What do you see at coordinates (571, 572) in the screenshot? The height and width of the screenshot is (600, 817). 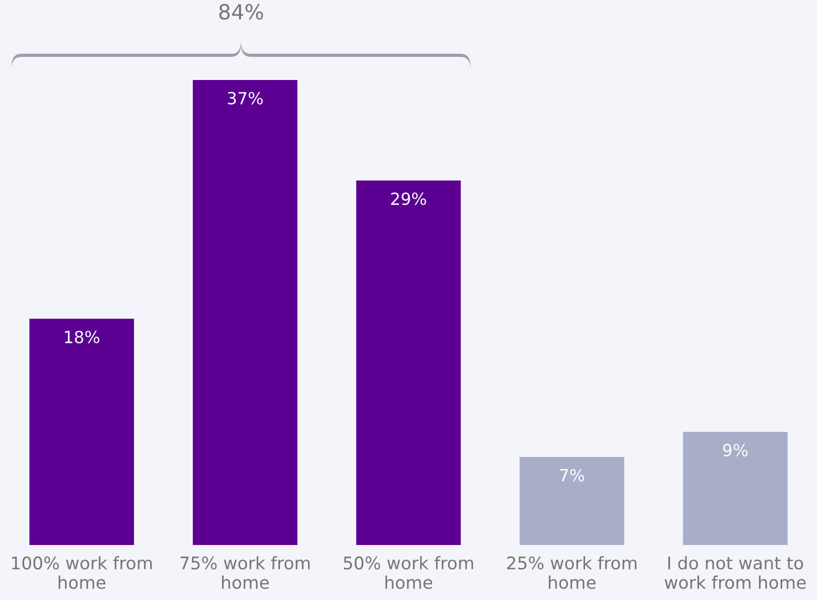 I see `x-tick-label: 25% work from home` at bounding box center [571, 572].